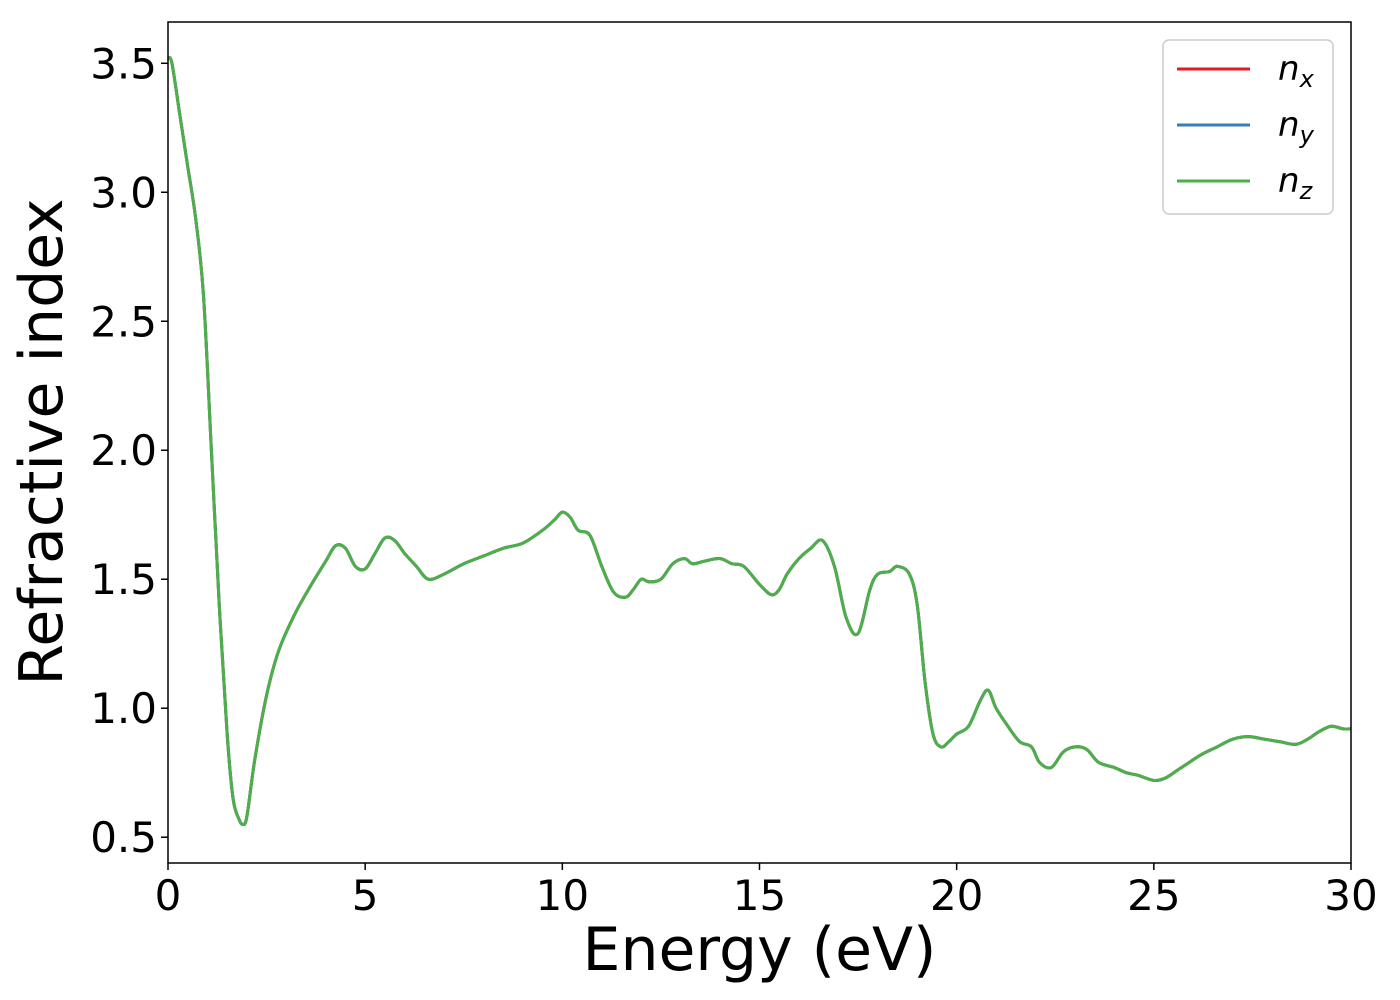  What do you see at coordinates (365, 895) in the screenshot?
I see `x-tick-label: 5` at bounding box center [365, 895].